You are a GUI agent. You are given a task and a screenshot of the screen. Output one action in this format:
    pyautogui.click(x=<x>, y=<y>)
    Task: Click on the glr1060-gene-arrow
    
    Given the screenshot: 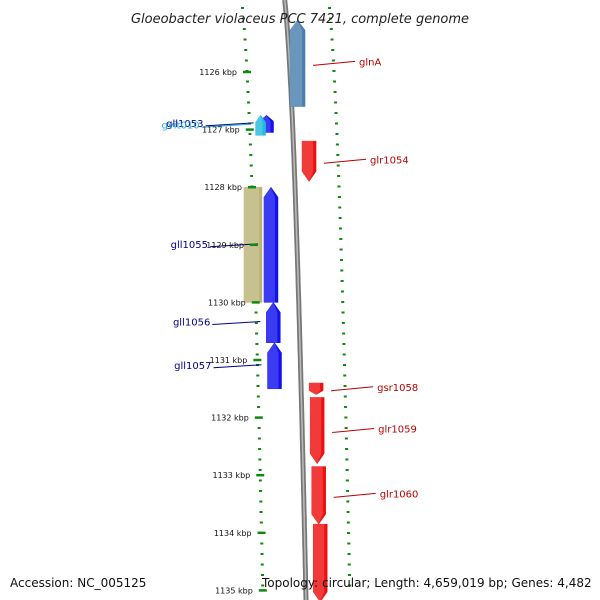 What is the action you would take?
    pyautogui.click(x=318, y=495)
    